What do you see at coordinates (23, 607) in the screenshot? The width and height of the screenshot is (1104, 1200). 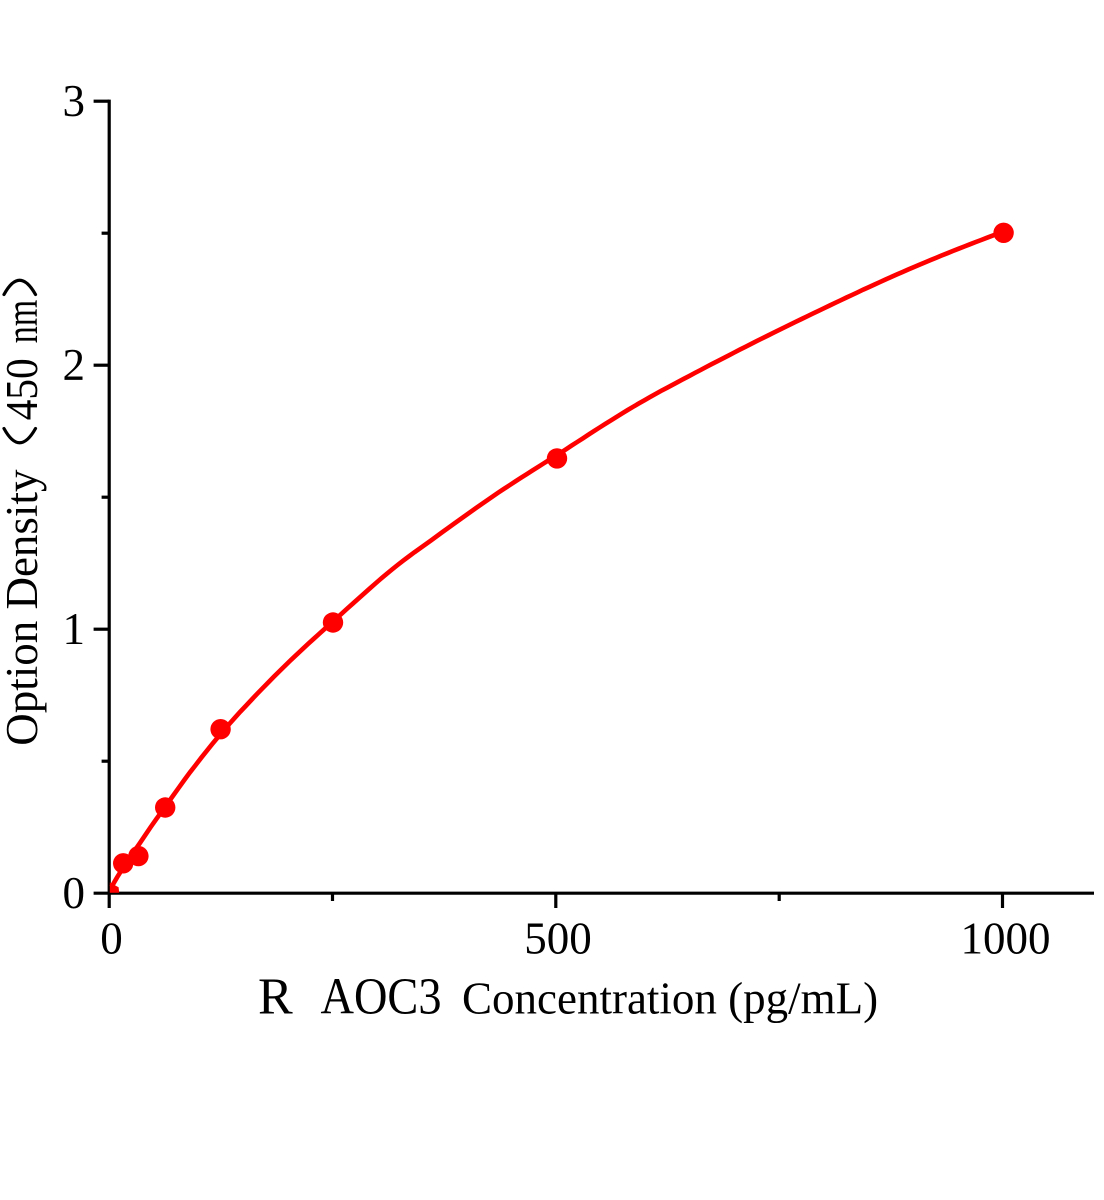 I see `svg-text: Option Density` at bounding box center [23, 607].